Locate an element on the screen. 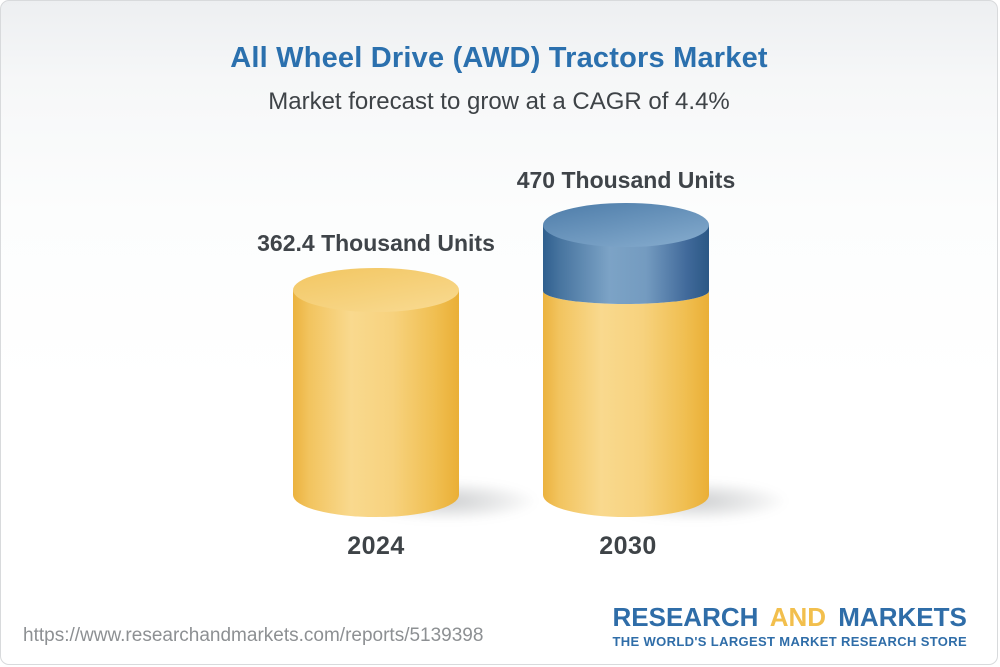 The image size is (1000, 667). logo-word-markets: MARKETS is located at coordinates (902, 617).